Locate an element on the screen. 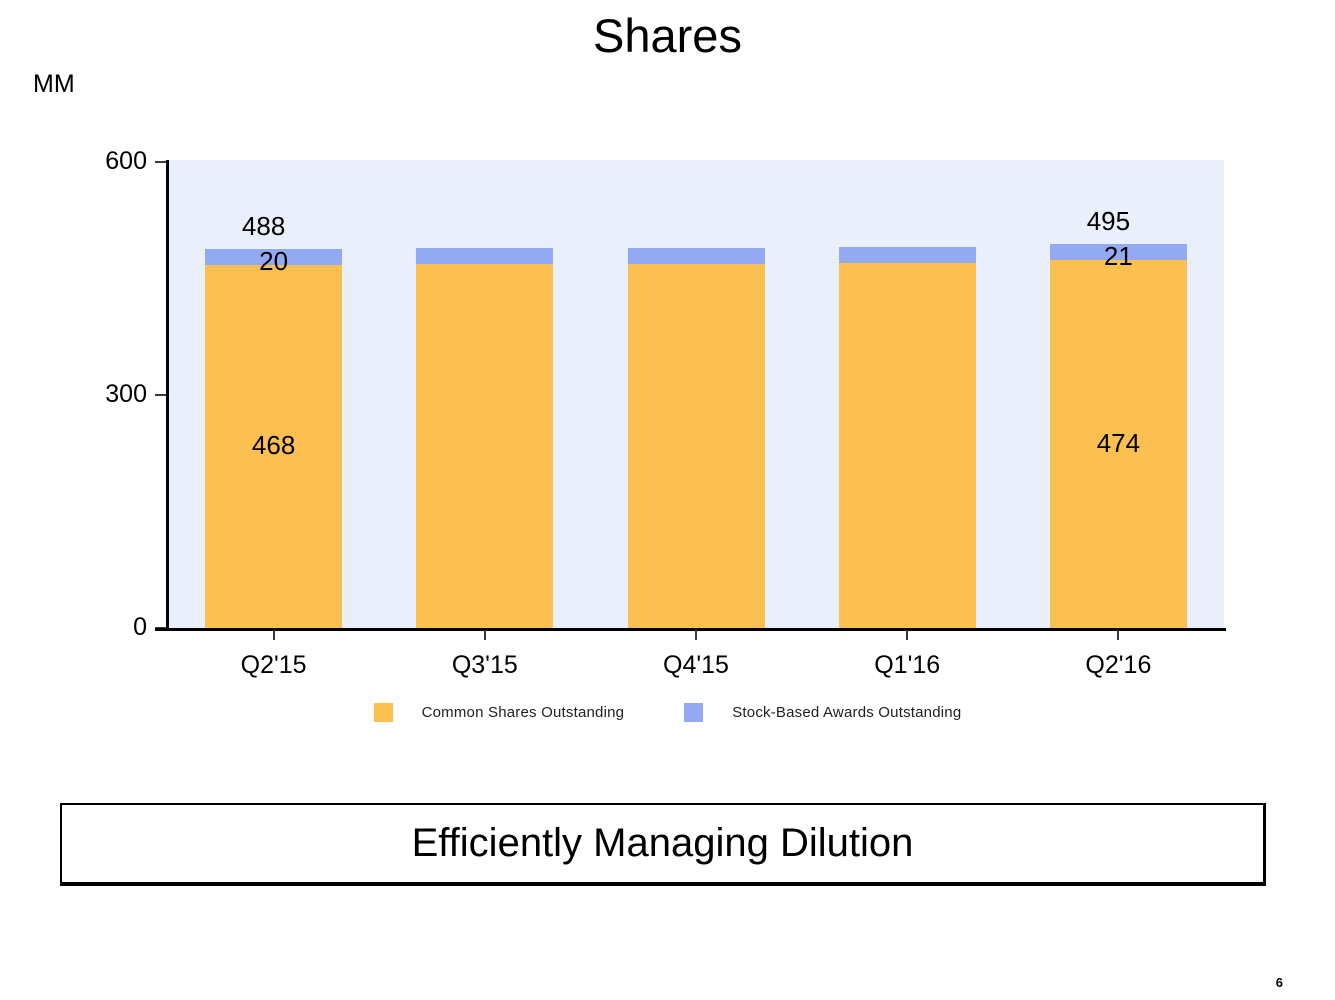  x-axis-category-label: Q3'15 is located at coordinates (484, 665).